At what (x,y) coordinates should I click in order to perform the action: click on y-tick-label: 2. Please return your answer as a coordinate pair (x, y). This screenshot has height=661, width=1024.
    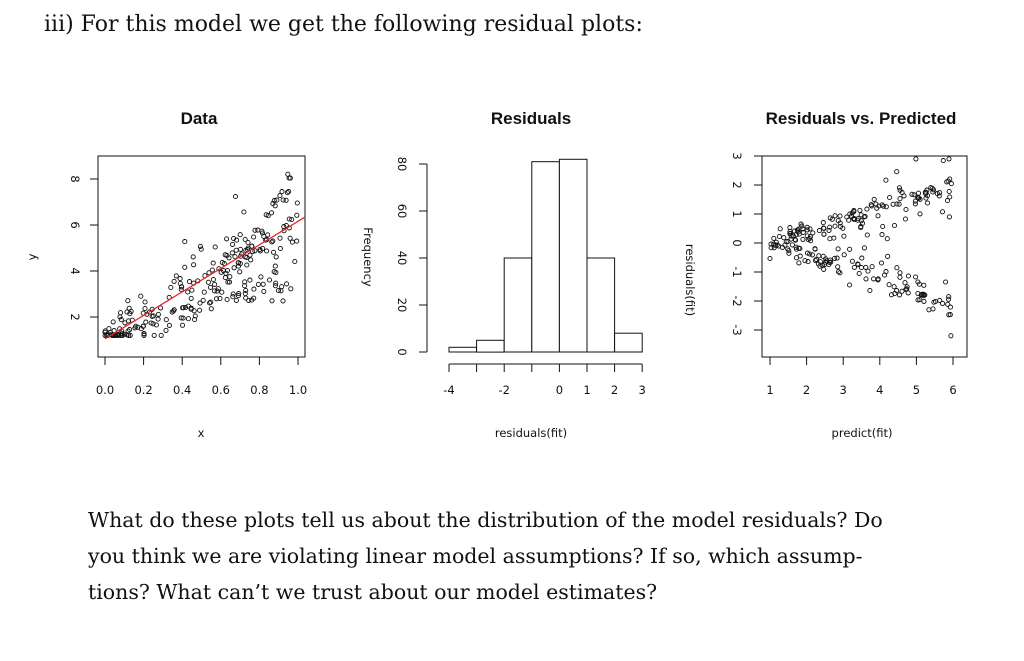
    Looking at the image, I should click on (737, 184).